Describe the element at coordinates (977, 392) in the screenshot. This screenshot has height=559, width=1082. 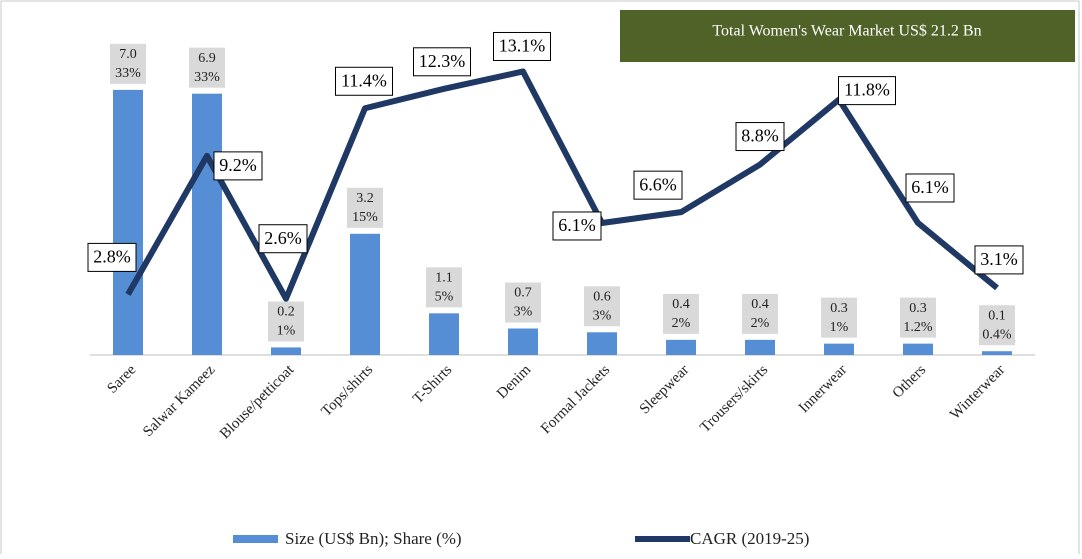
I see `x-tick-label: Winterwear` at that location.